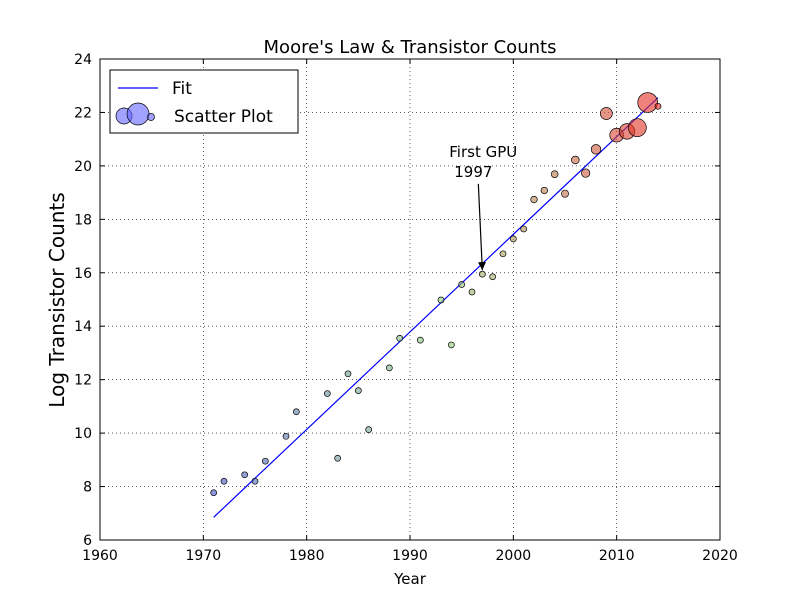  What do you see at coordinates (204, 101) in the screenshot?
I see `legend: Fit Scatter Plot` at bounding box center [204, 101].